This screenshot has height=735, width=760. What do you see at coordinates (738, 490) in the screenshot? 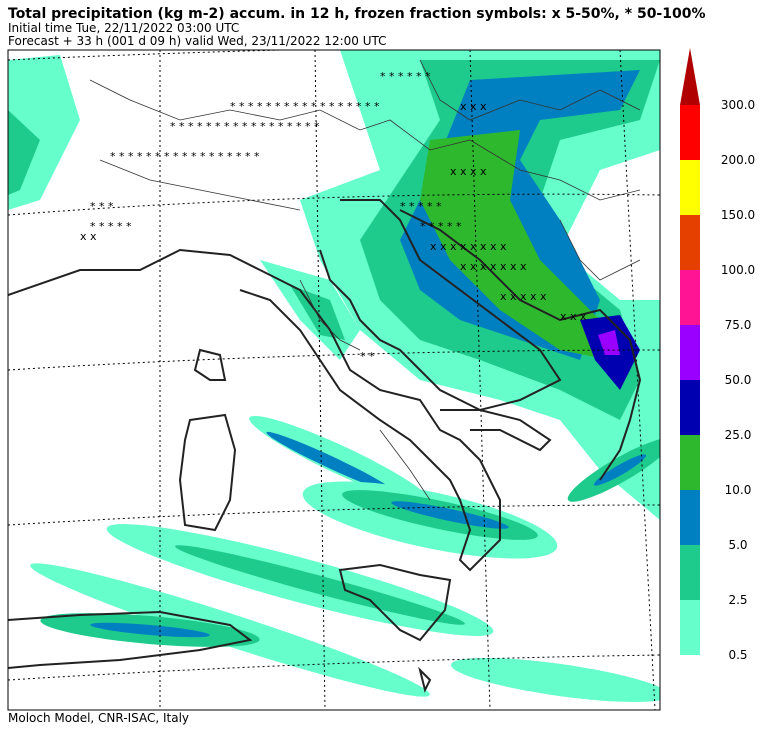
I see `colorbar-label: 10.0` at bounding box center [738, 490].